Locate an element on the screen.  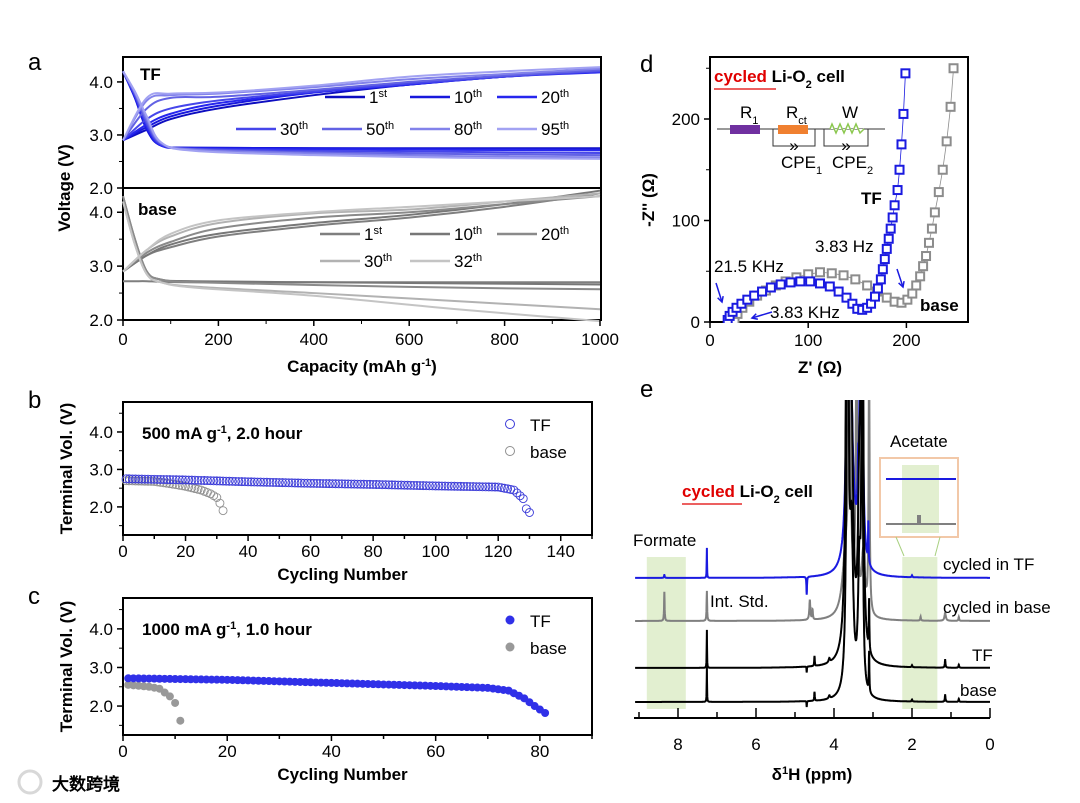
y-tick-label: 0 is located at coordinates (695, 322).